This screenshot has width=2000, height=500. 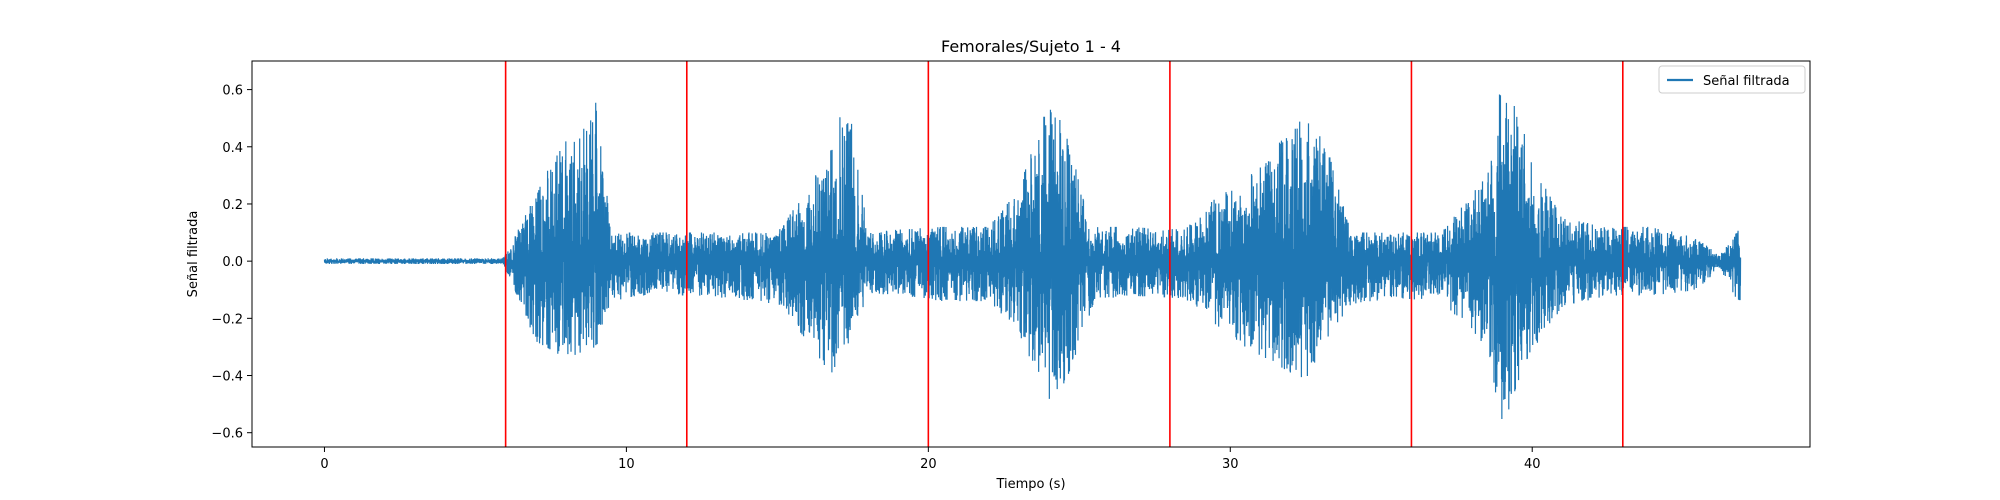 What do you see at coordinates (324, 464) in the screenshot?
I see `x-tick-label: 0` at bounding box center [324, 464].